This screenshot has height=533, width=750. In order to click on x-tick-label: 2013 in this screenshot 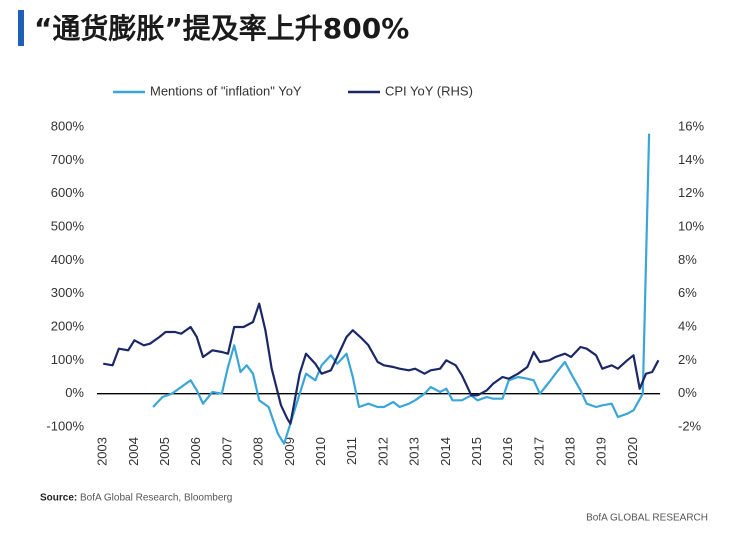, I will do `click(414, 451)`.